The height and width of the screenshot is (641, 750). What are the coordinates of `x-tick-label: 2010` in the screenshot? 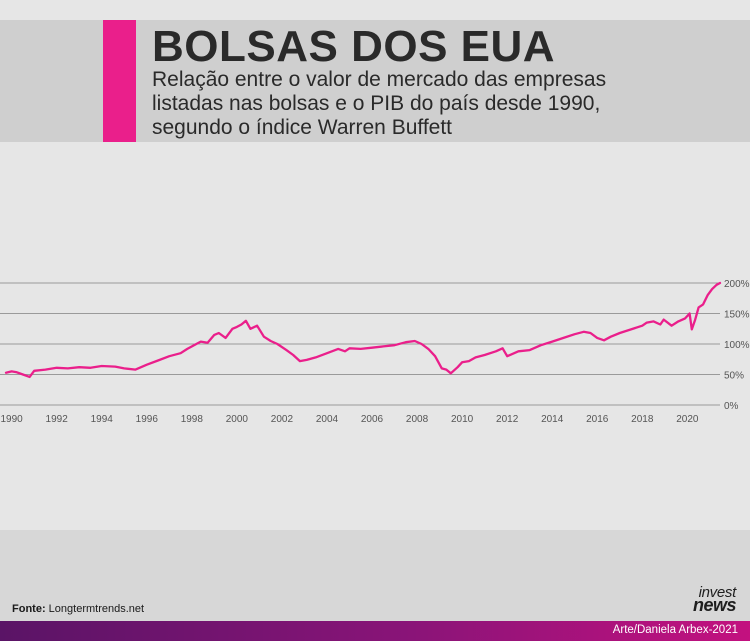 It's located at (462, 419).